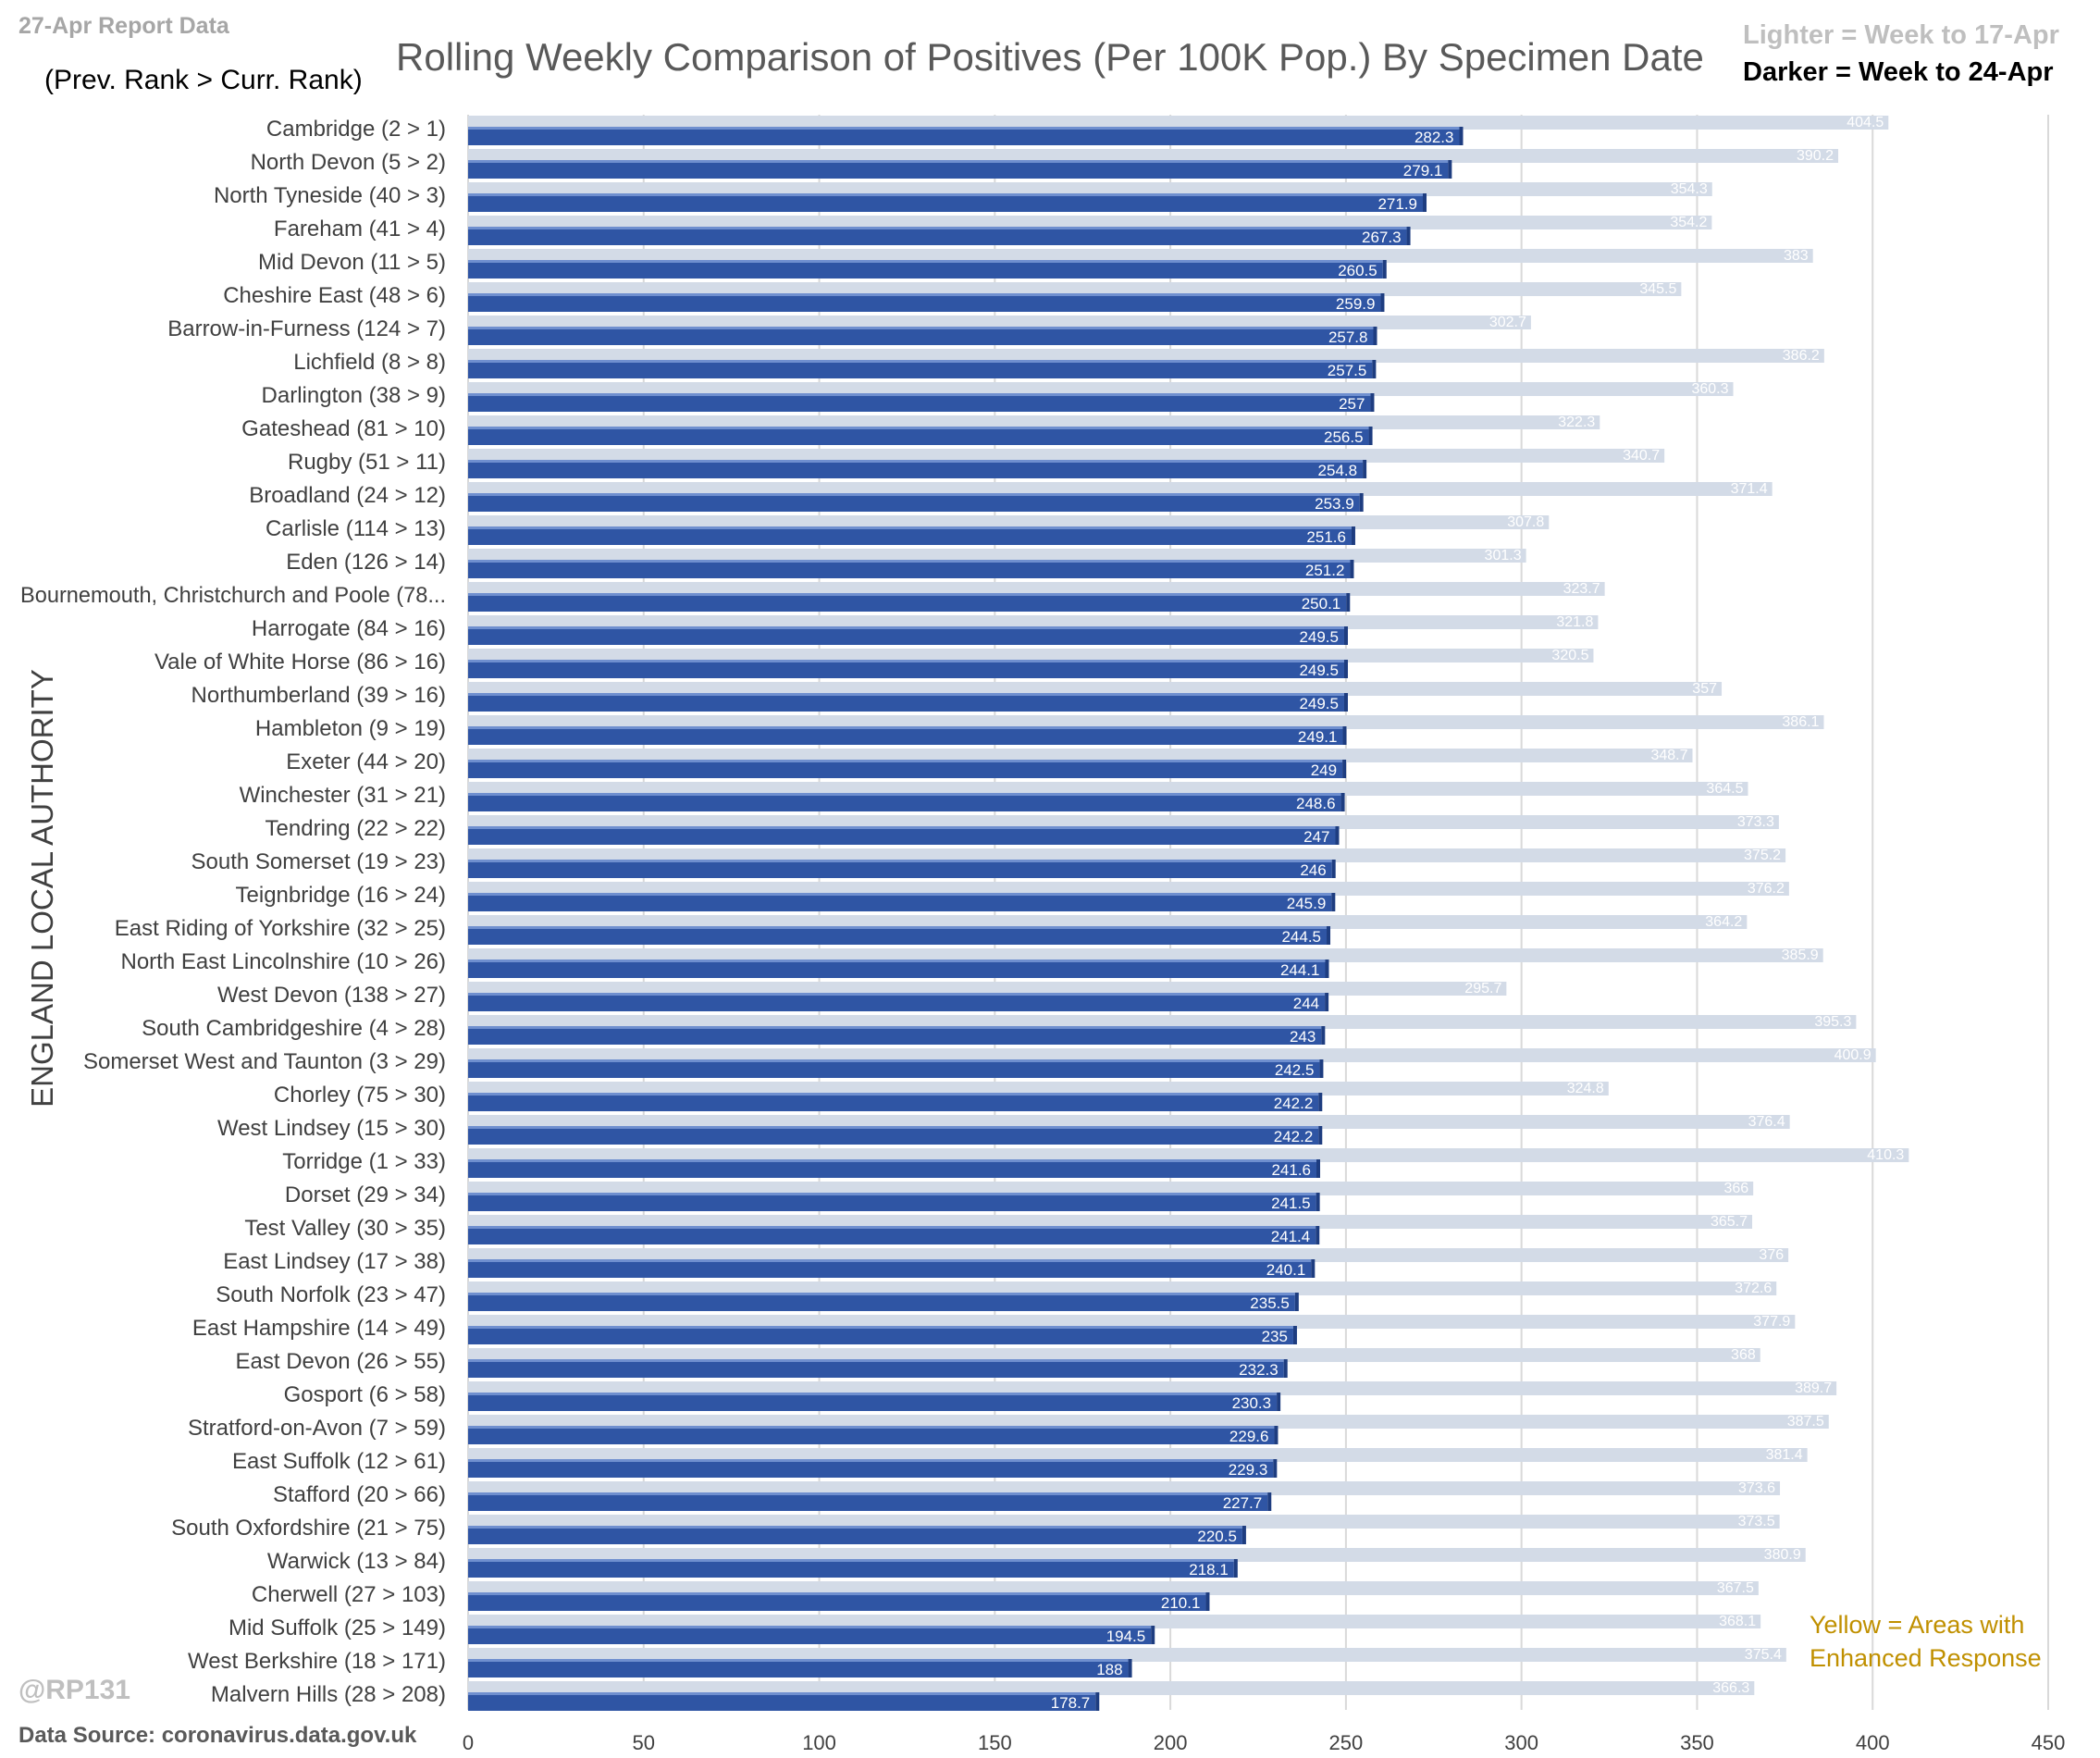  Describe the element at coordinates (1348, 337) in the screenshot. I see `bar-label-current-week: 257.8` at that location.